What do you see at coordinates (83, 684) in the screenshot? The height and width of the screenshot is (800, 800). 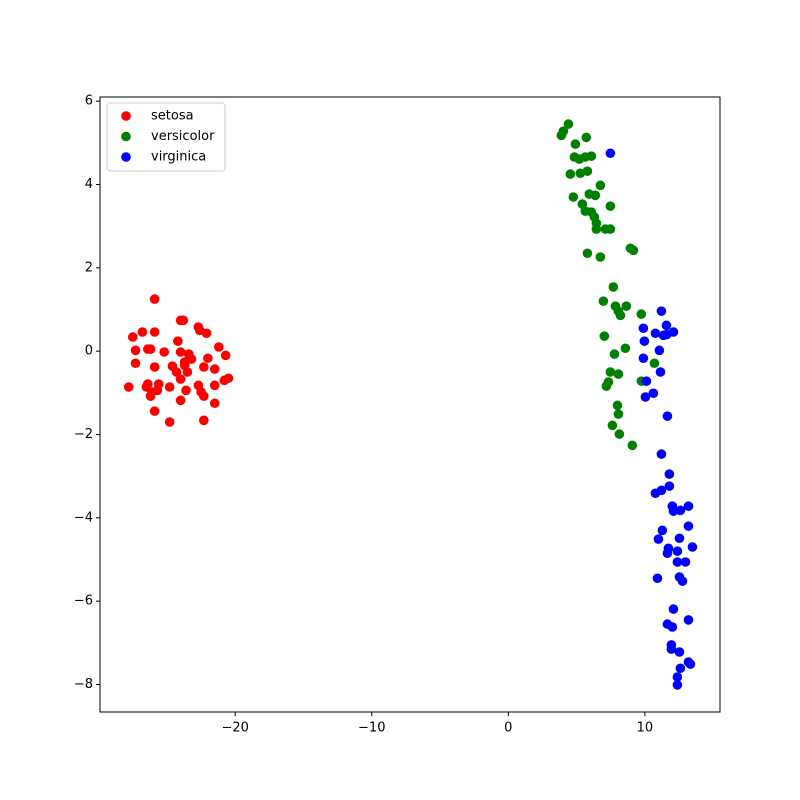 I see `y-tick-label: −8` at bounding box center [83, 684].